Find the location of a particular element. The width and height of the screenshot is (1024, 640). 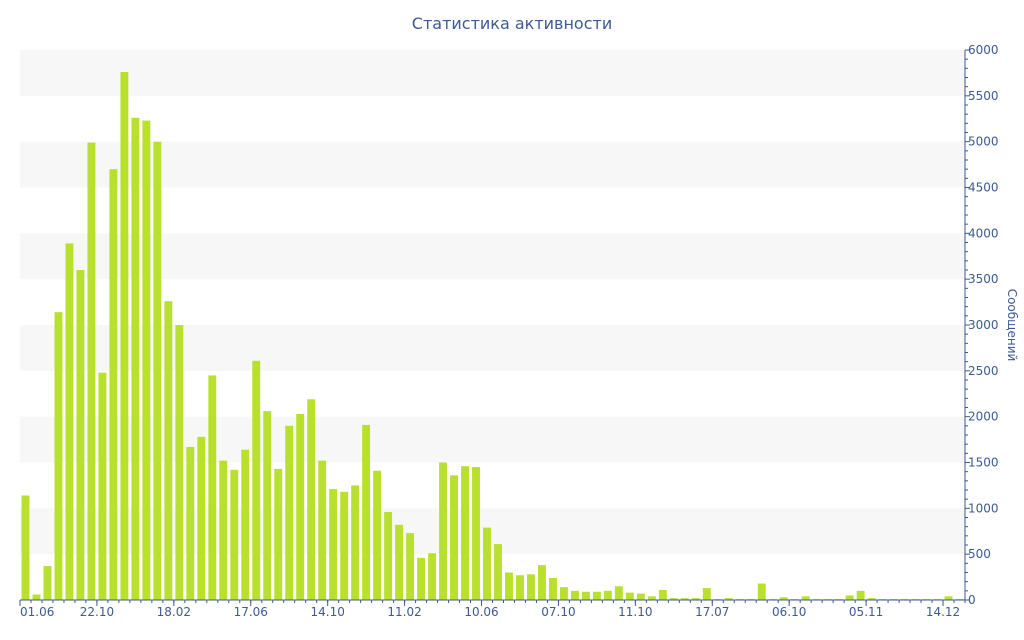

y-tick-label: 4500 is located at coordinates (983, 188).